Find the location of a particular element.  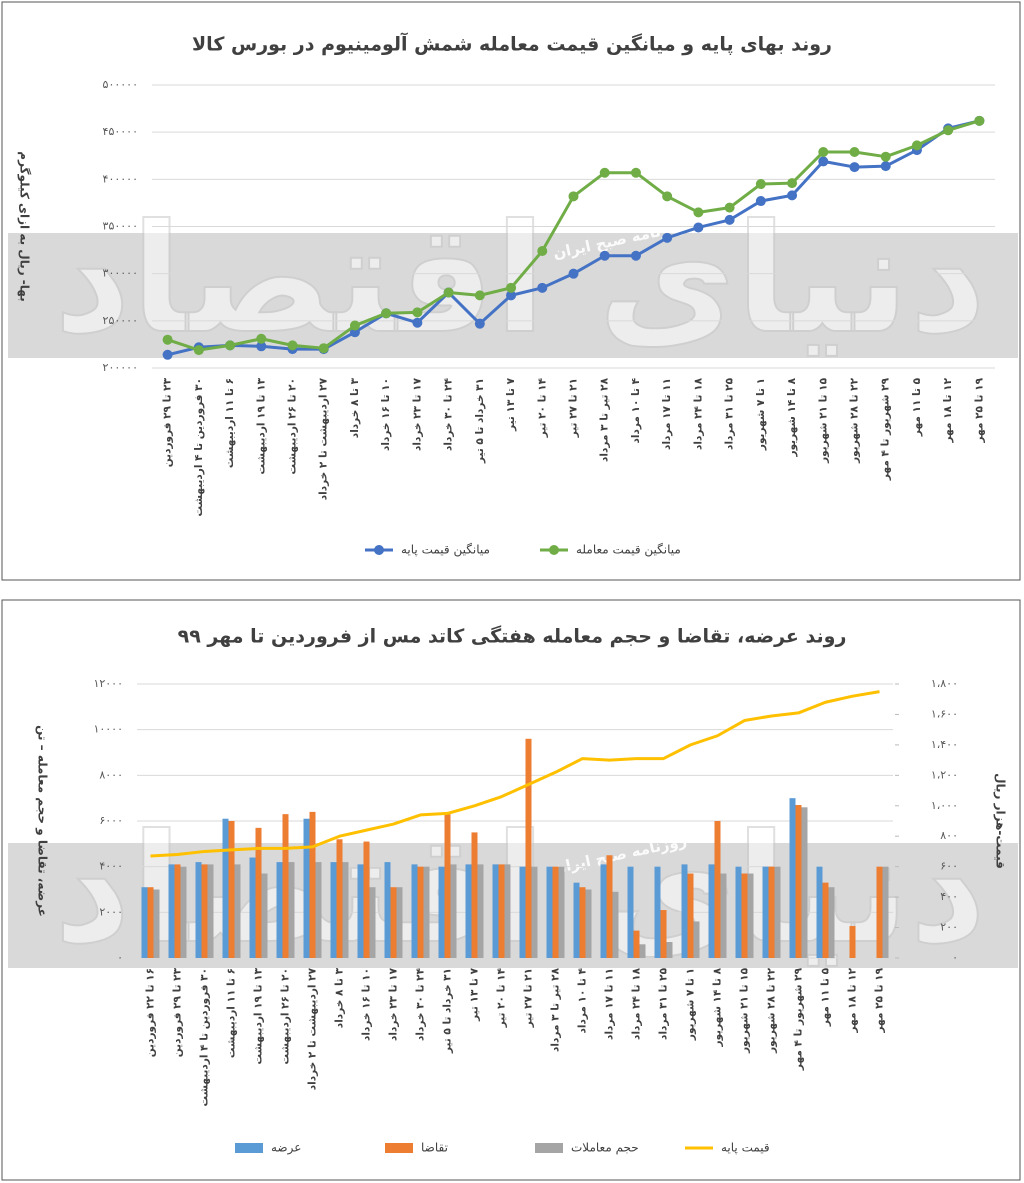

x-tick-label: ۲۲ تا ۲۸ شهریور is located at coordinates (772, 1010).